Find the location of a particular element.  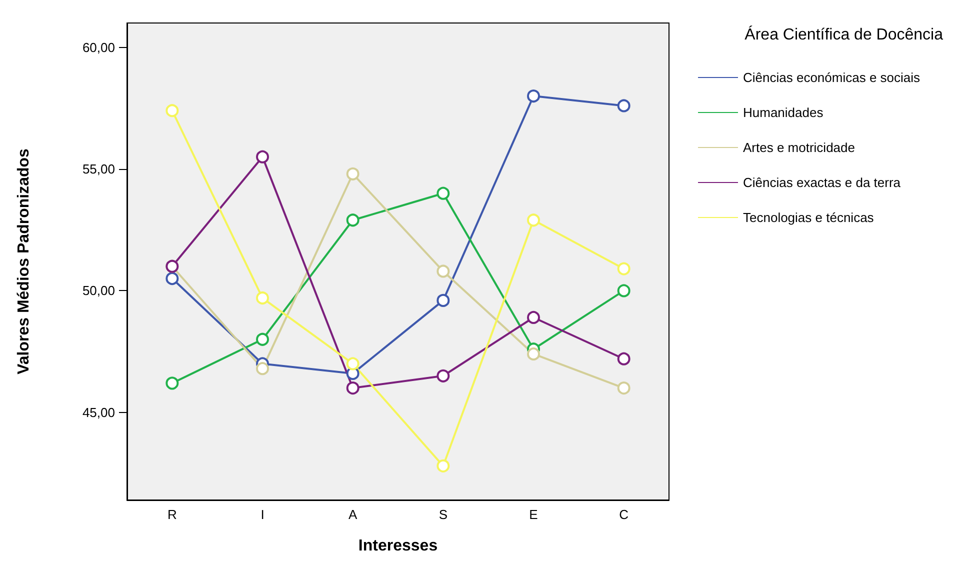

y-tick-label: 45,00 is located at coordinates (98, 412).